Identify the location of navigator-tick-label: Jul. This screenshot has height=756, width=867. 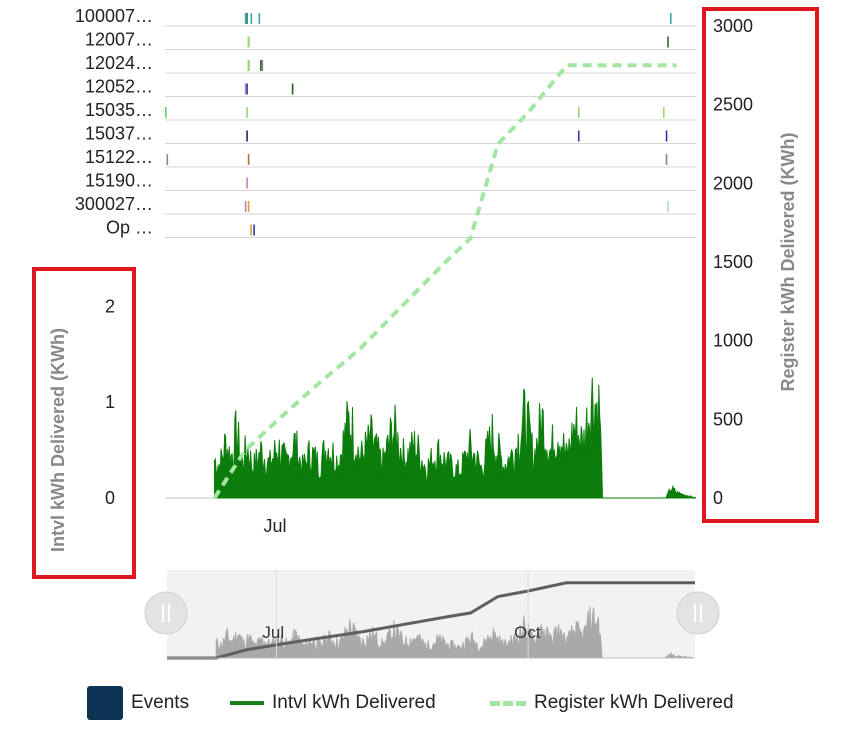
(273, 632).